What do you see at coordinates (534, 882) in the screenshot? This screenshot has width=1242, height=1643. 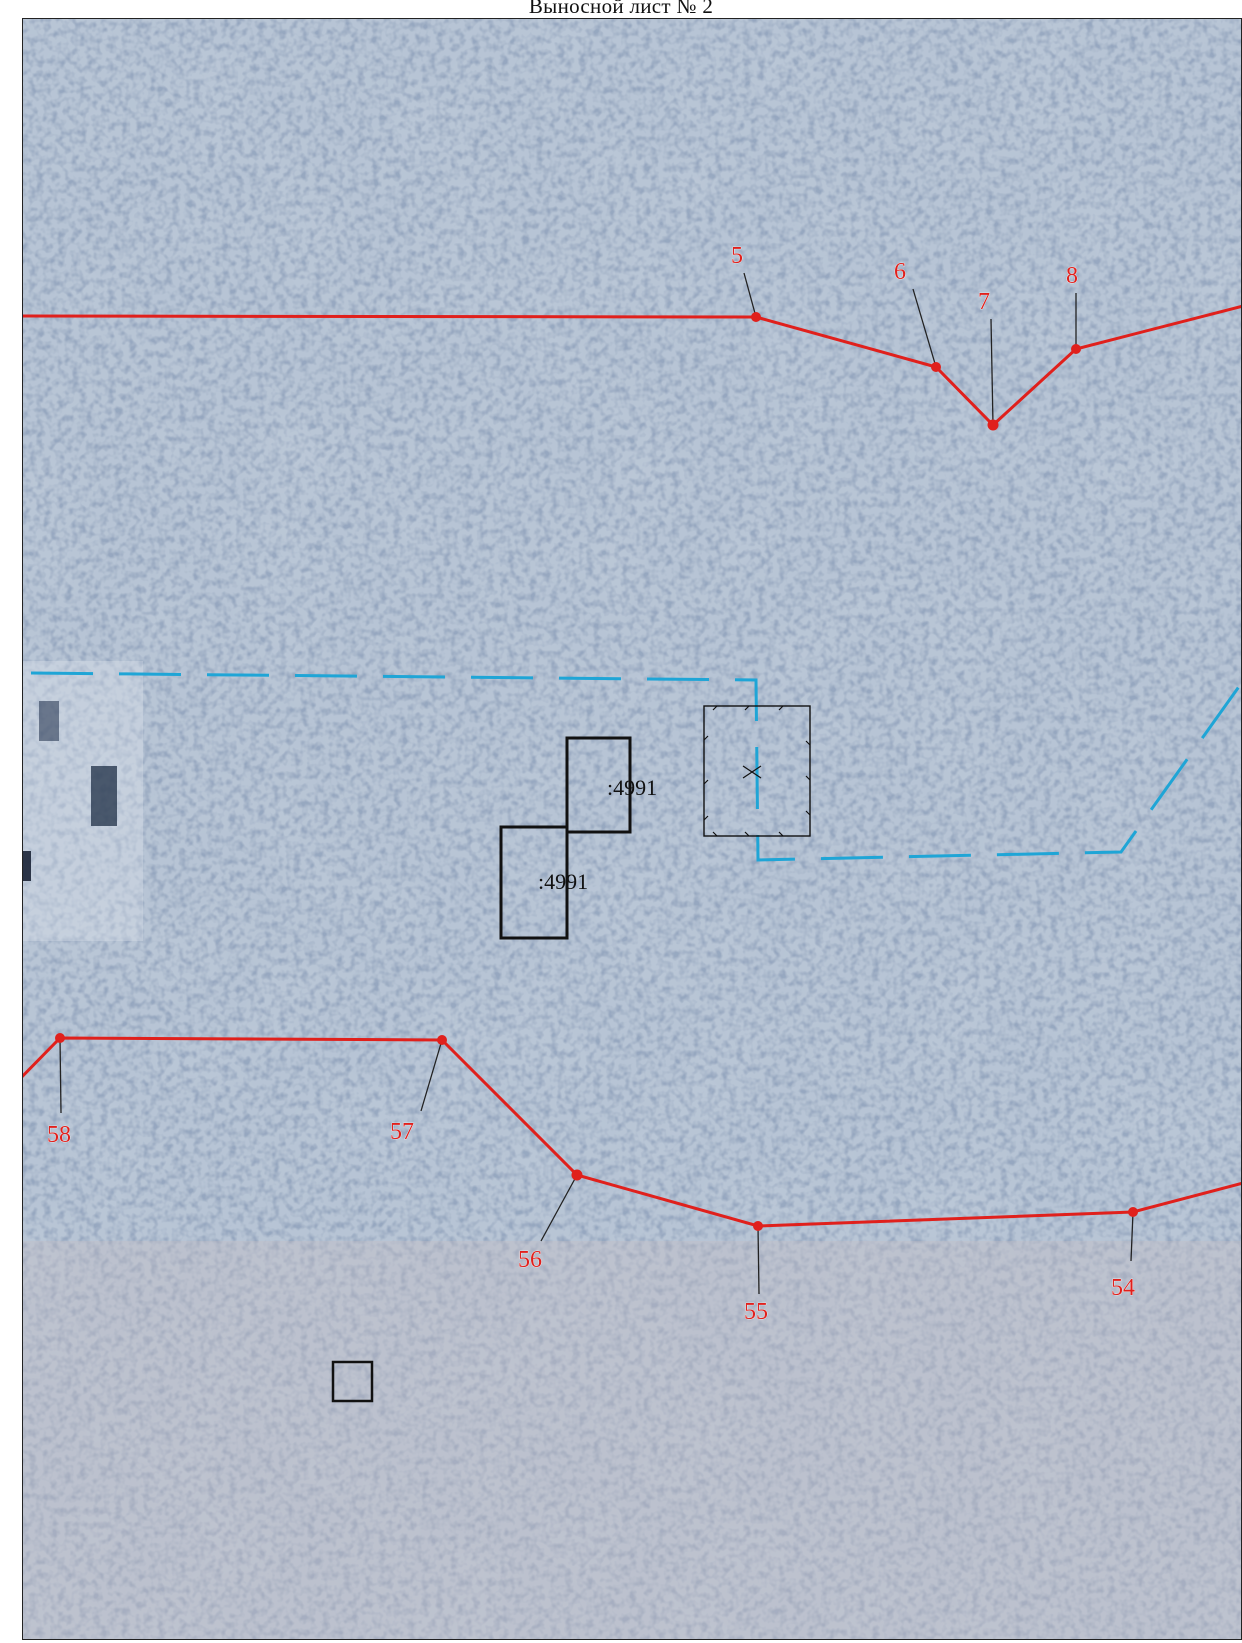 I see `parcel-4991-lower` at bounding box center [534, 882].